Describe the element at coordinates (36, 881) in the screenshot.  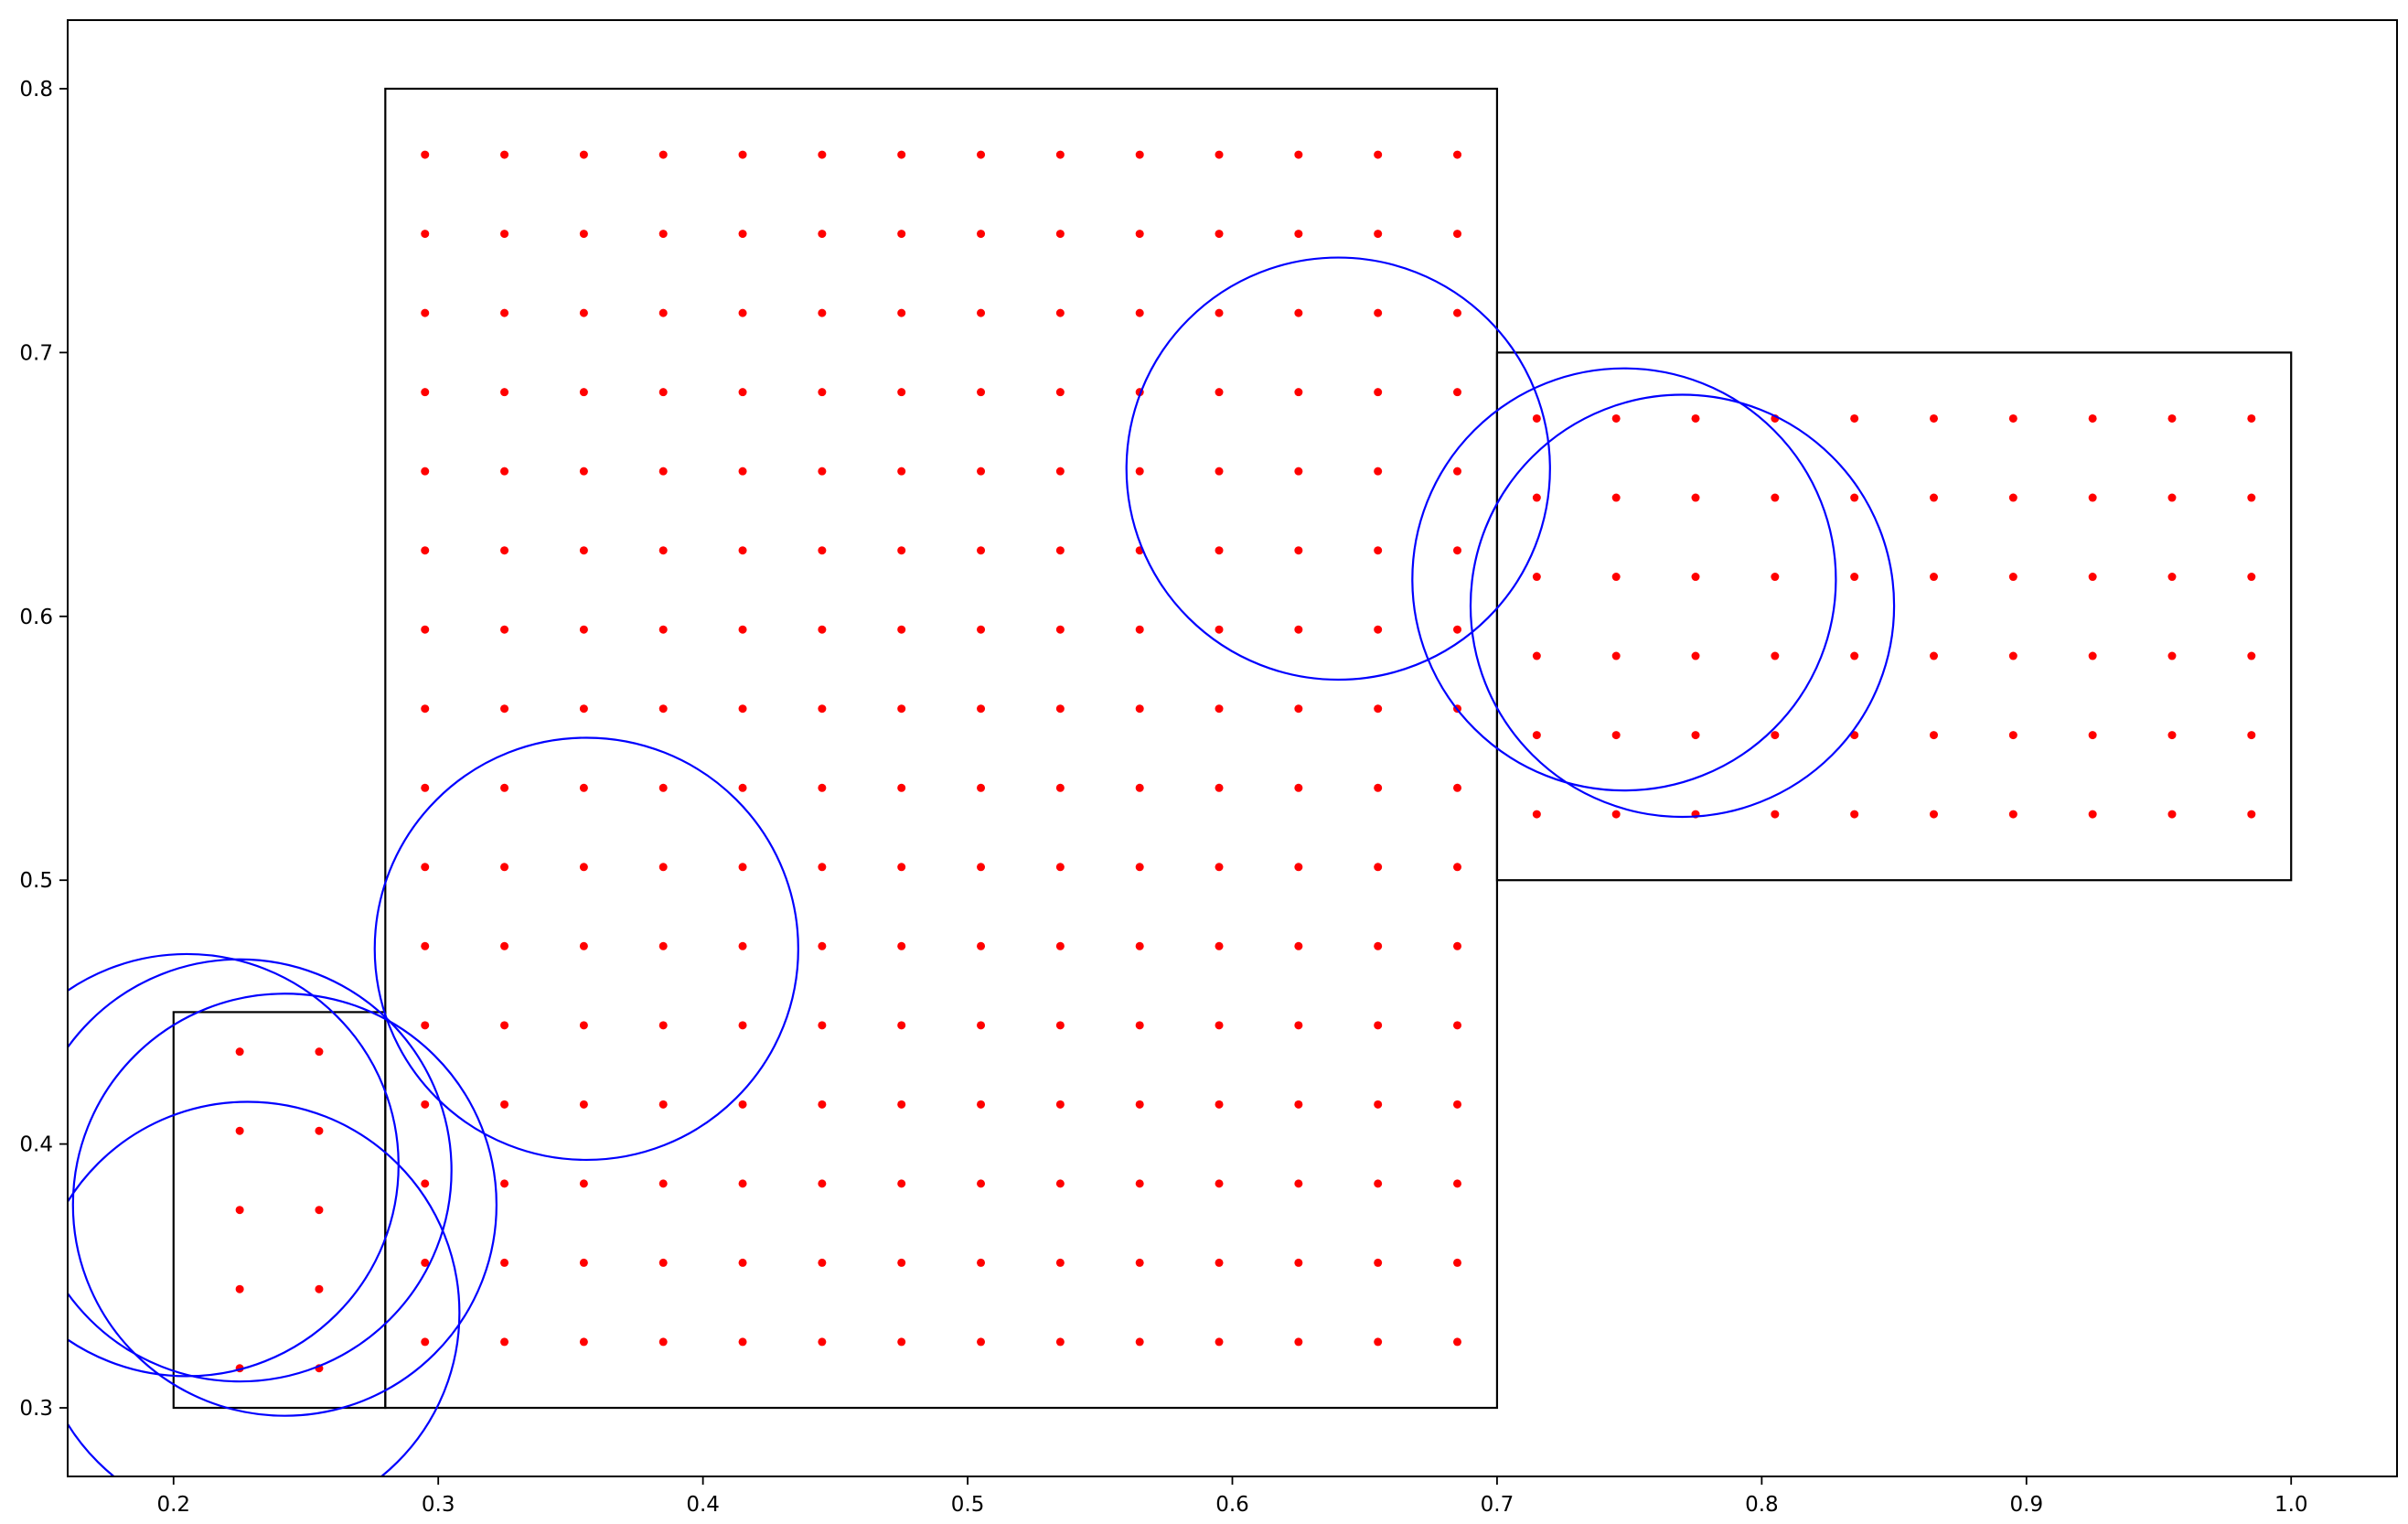
I see `y-tick-label: 0.5` at that location.